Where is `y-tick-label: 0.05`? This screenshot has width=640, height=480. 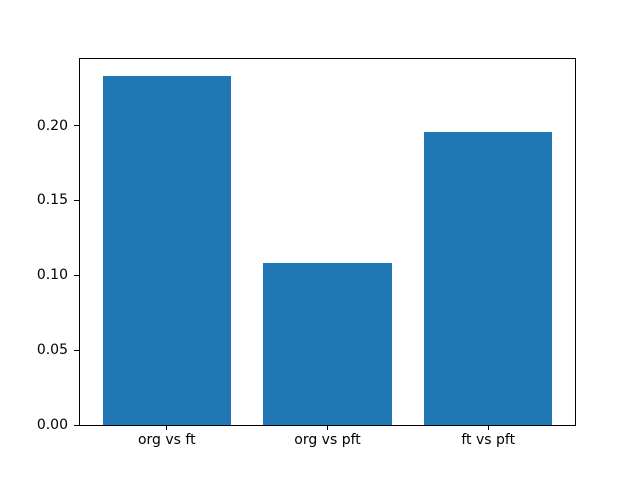 y-tick-label: 0.05 is located at coordinates (52, 350).